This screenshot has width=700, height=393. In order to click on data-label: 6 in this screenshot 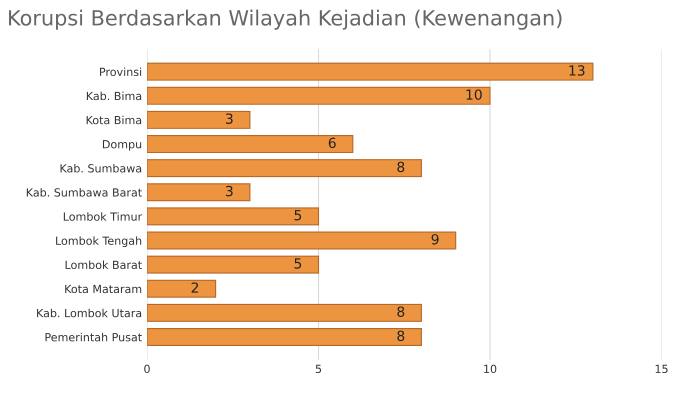, I will do `click(332, 143)`.